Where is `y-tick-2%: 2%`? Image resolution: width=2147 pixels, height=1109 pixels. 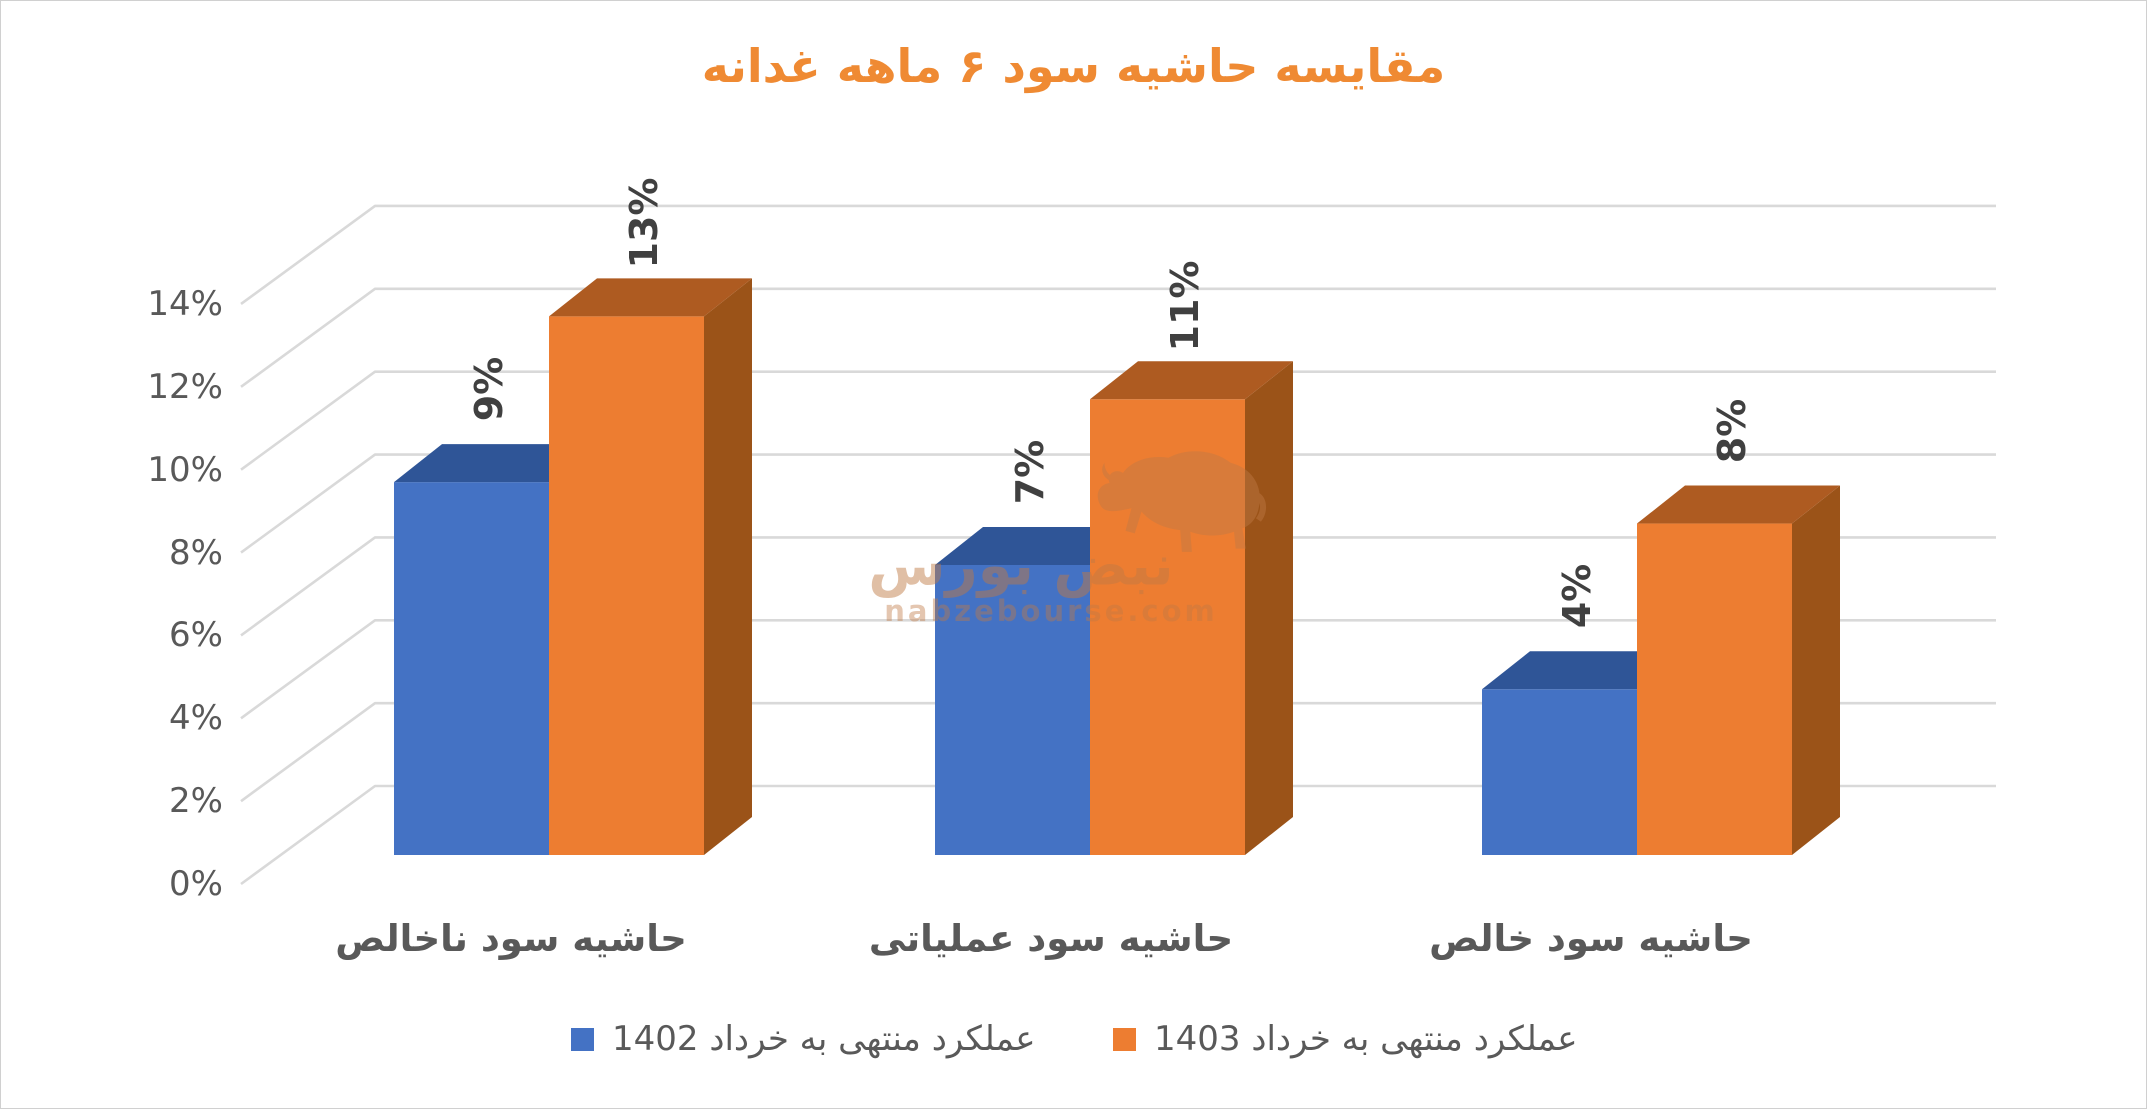
y-tick-2%: 2% is located at coordinates (196, 801).